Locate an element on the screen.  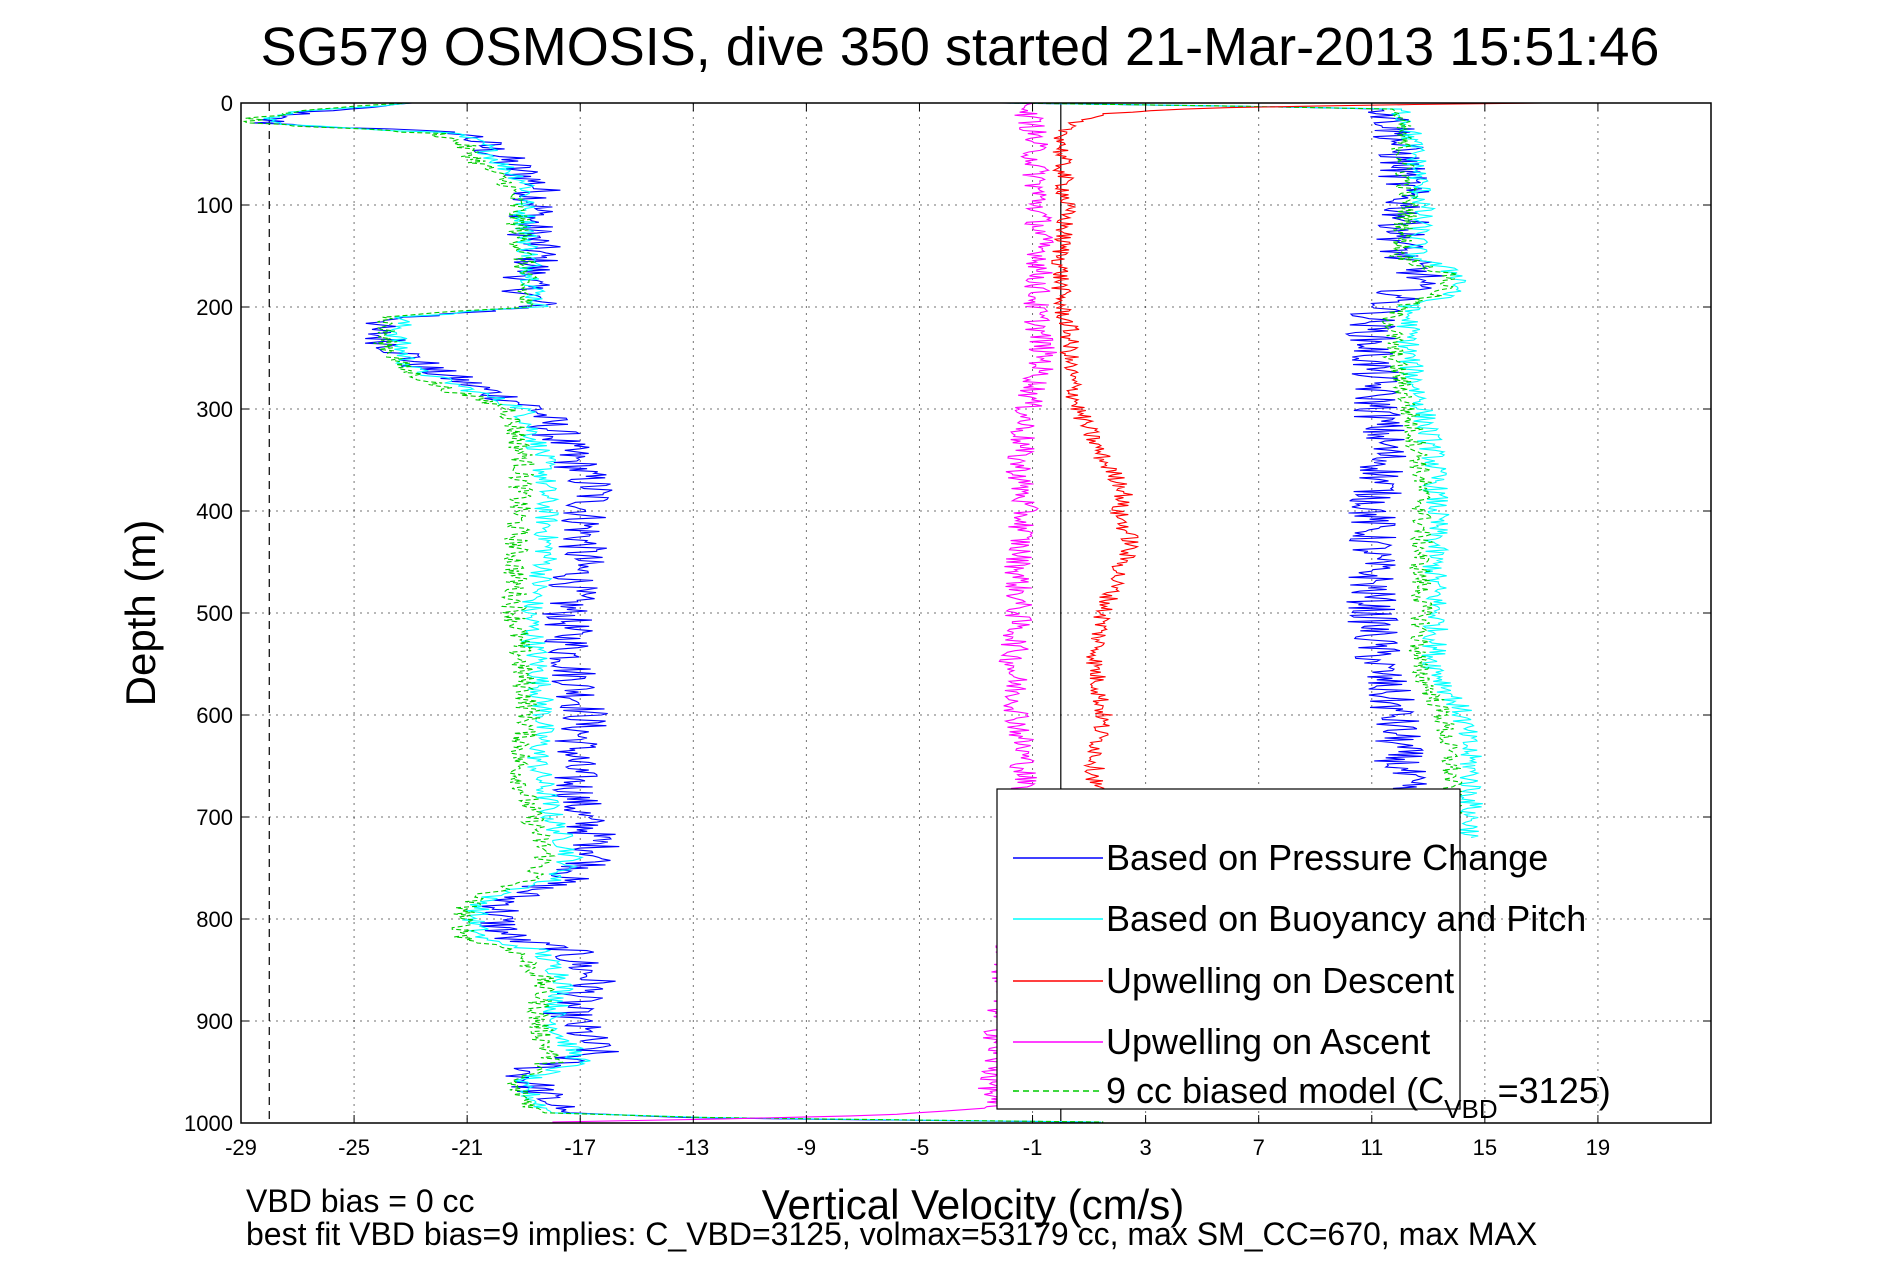
y-tick-label: 400 is located at coordinates (214, 511).